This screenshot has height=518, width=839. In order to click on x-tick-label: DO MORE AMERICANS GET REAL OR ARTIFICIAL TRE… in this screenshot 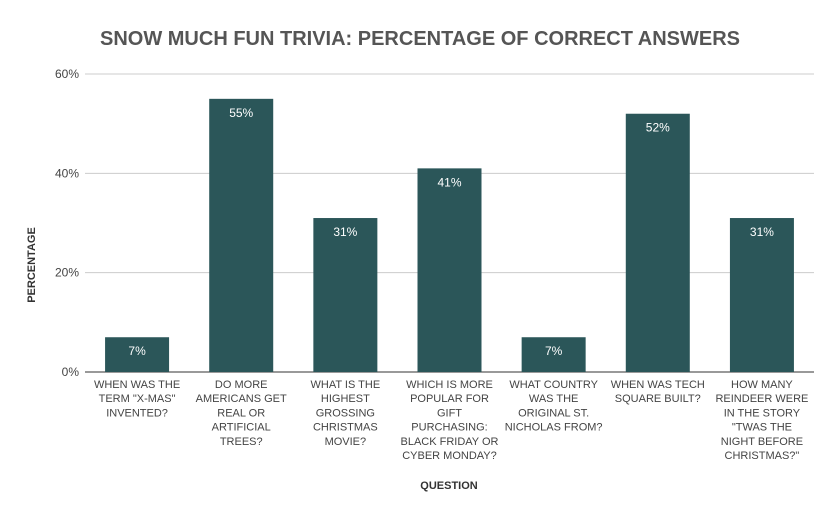, I will do `click(241, 413)`.